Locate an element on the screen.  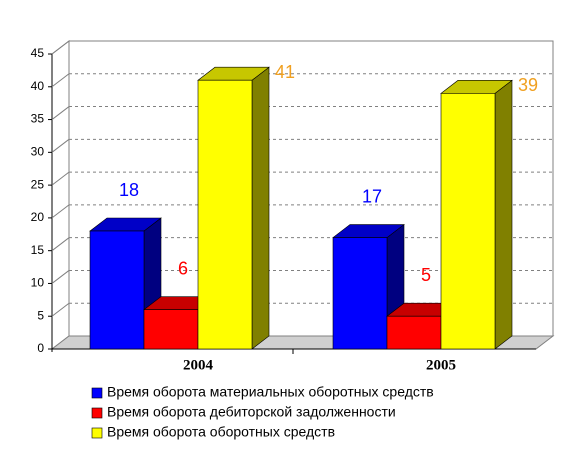
y-tick-label: 35 is located at coordinates (38, 119).